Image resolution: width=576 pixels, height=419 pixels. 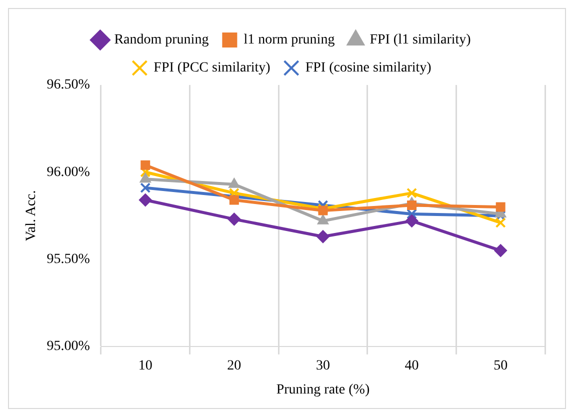 What do you see at coordinates (234, 366) in the screenshot?
I see `x-tick-label: 20` at bounding box center [234, 366].